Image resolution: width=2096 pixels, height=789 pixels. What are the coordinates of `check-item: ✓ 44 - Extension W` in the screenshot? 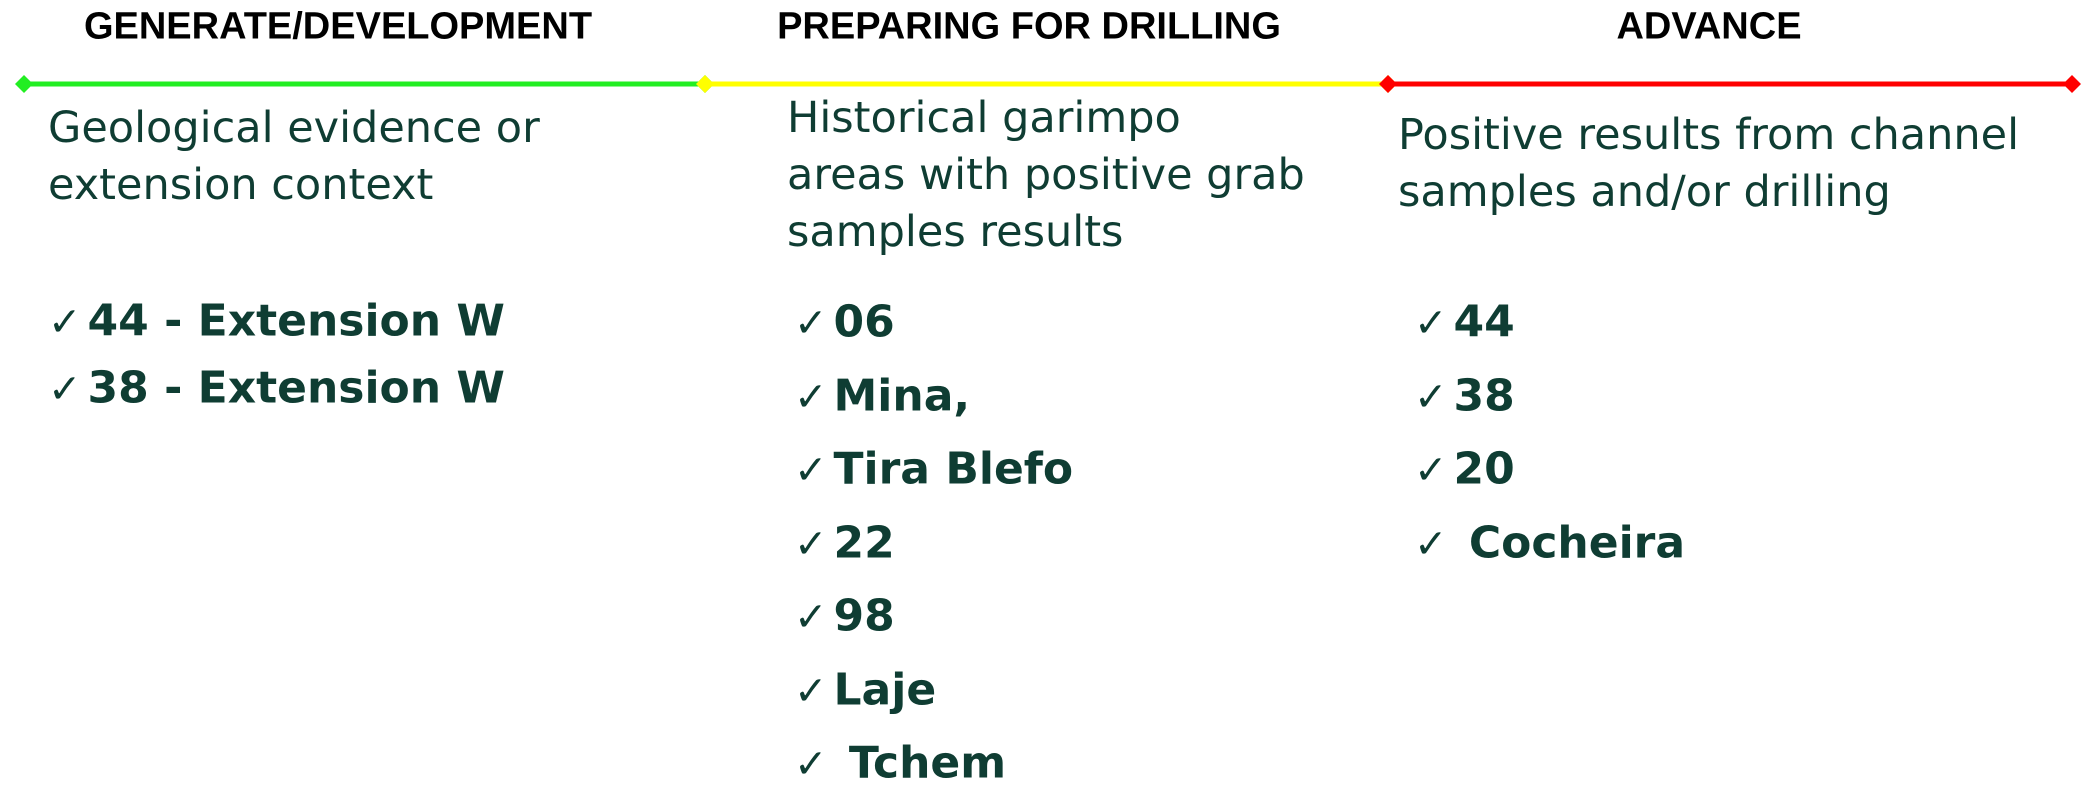 It's located at (276, 321).